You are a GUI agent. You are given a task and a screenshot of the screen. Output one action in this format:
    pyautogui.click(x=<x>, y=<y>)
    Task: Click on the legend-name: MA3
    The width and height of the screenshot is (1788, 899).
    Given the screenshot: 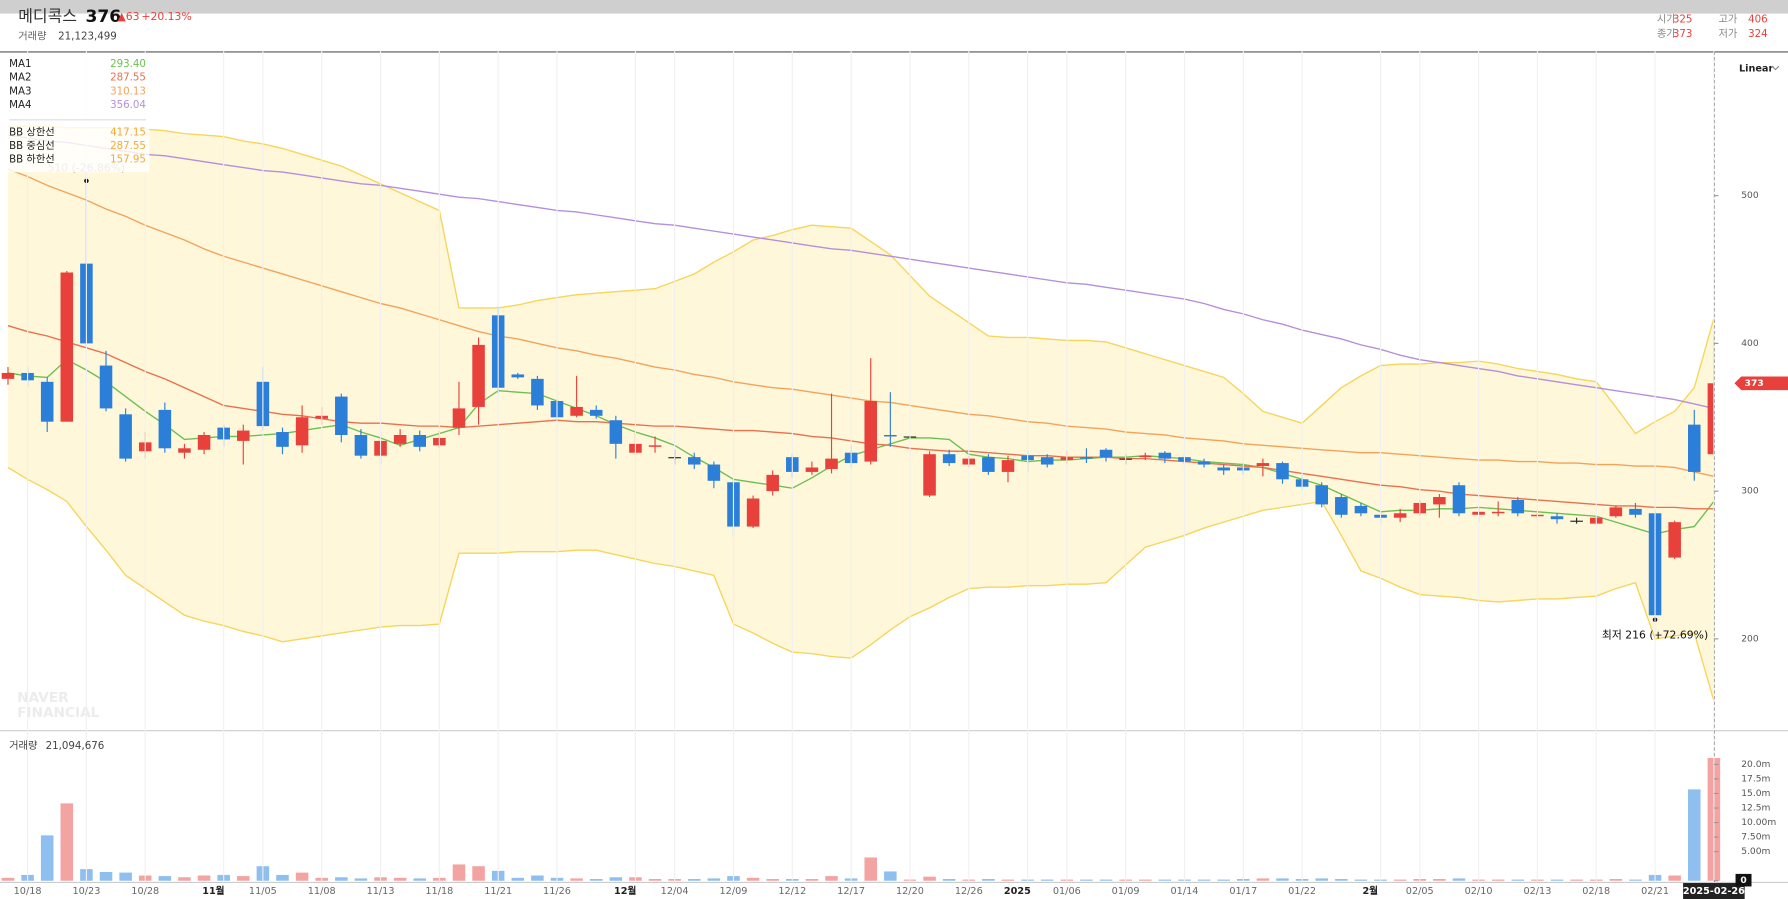 What is the action you would take?
    pyautogui.click(x=20, y=91)
    